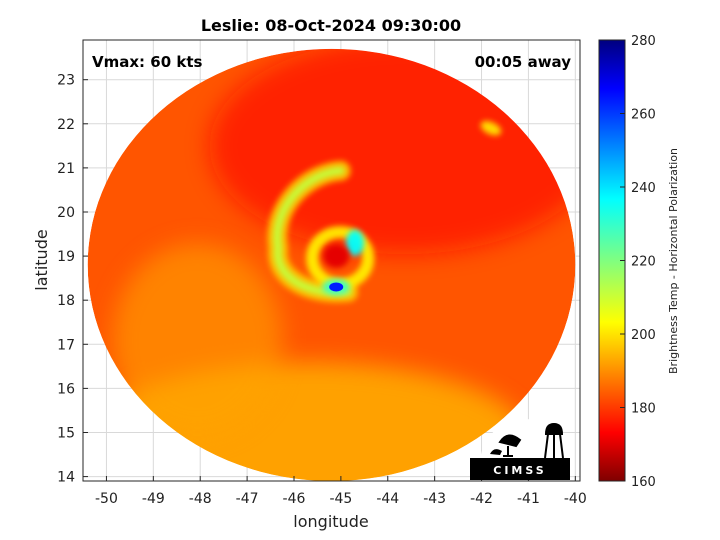  What do you see at coordinates (387, 499) in the screenshot?
I see `x-tick-label: -44` at bounding box center [387, 499].